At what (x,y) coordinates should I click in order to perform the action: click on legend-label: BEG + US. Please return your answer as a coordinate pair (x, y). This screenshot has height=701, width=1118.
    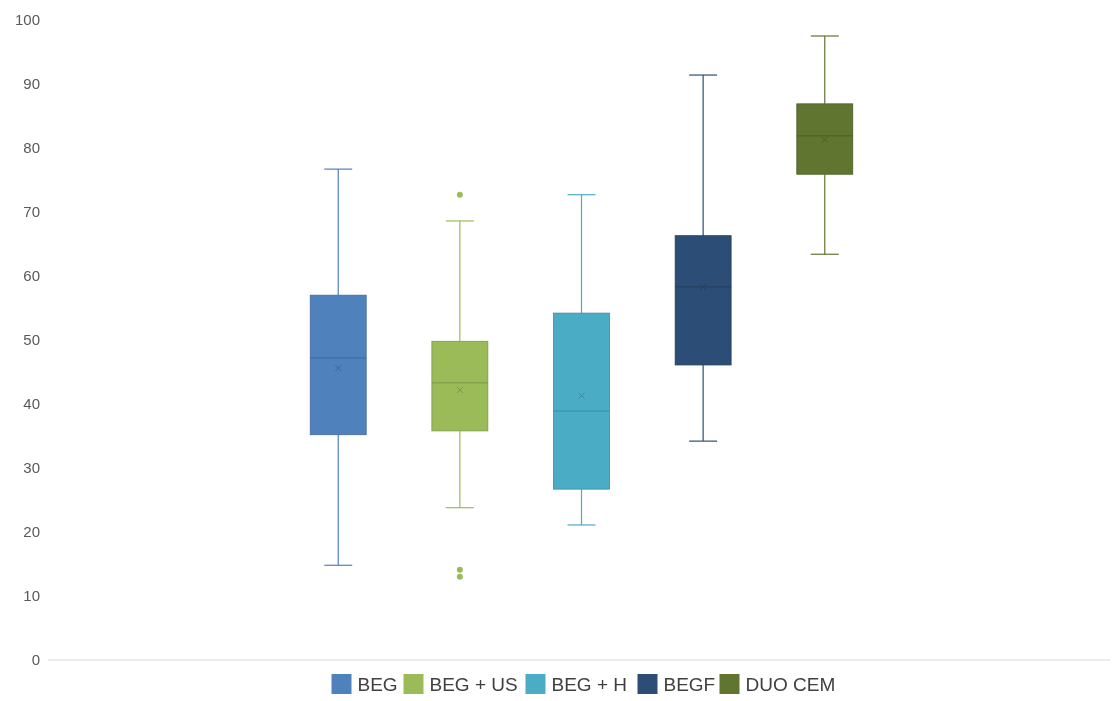
    Looking at the image, I should click on (473, 684).